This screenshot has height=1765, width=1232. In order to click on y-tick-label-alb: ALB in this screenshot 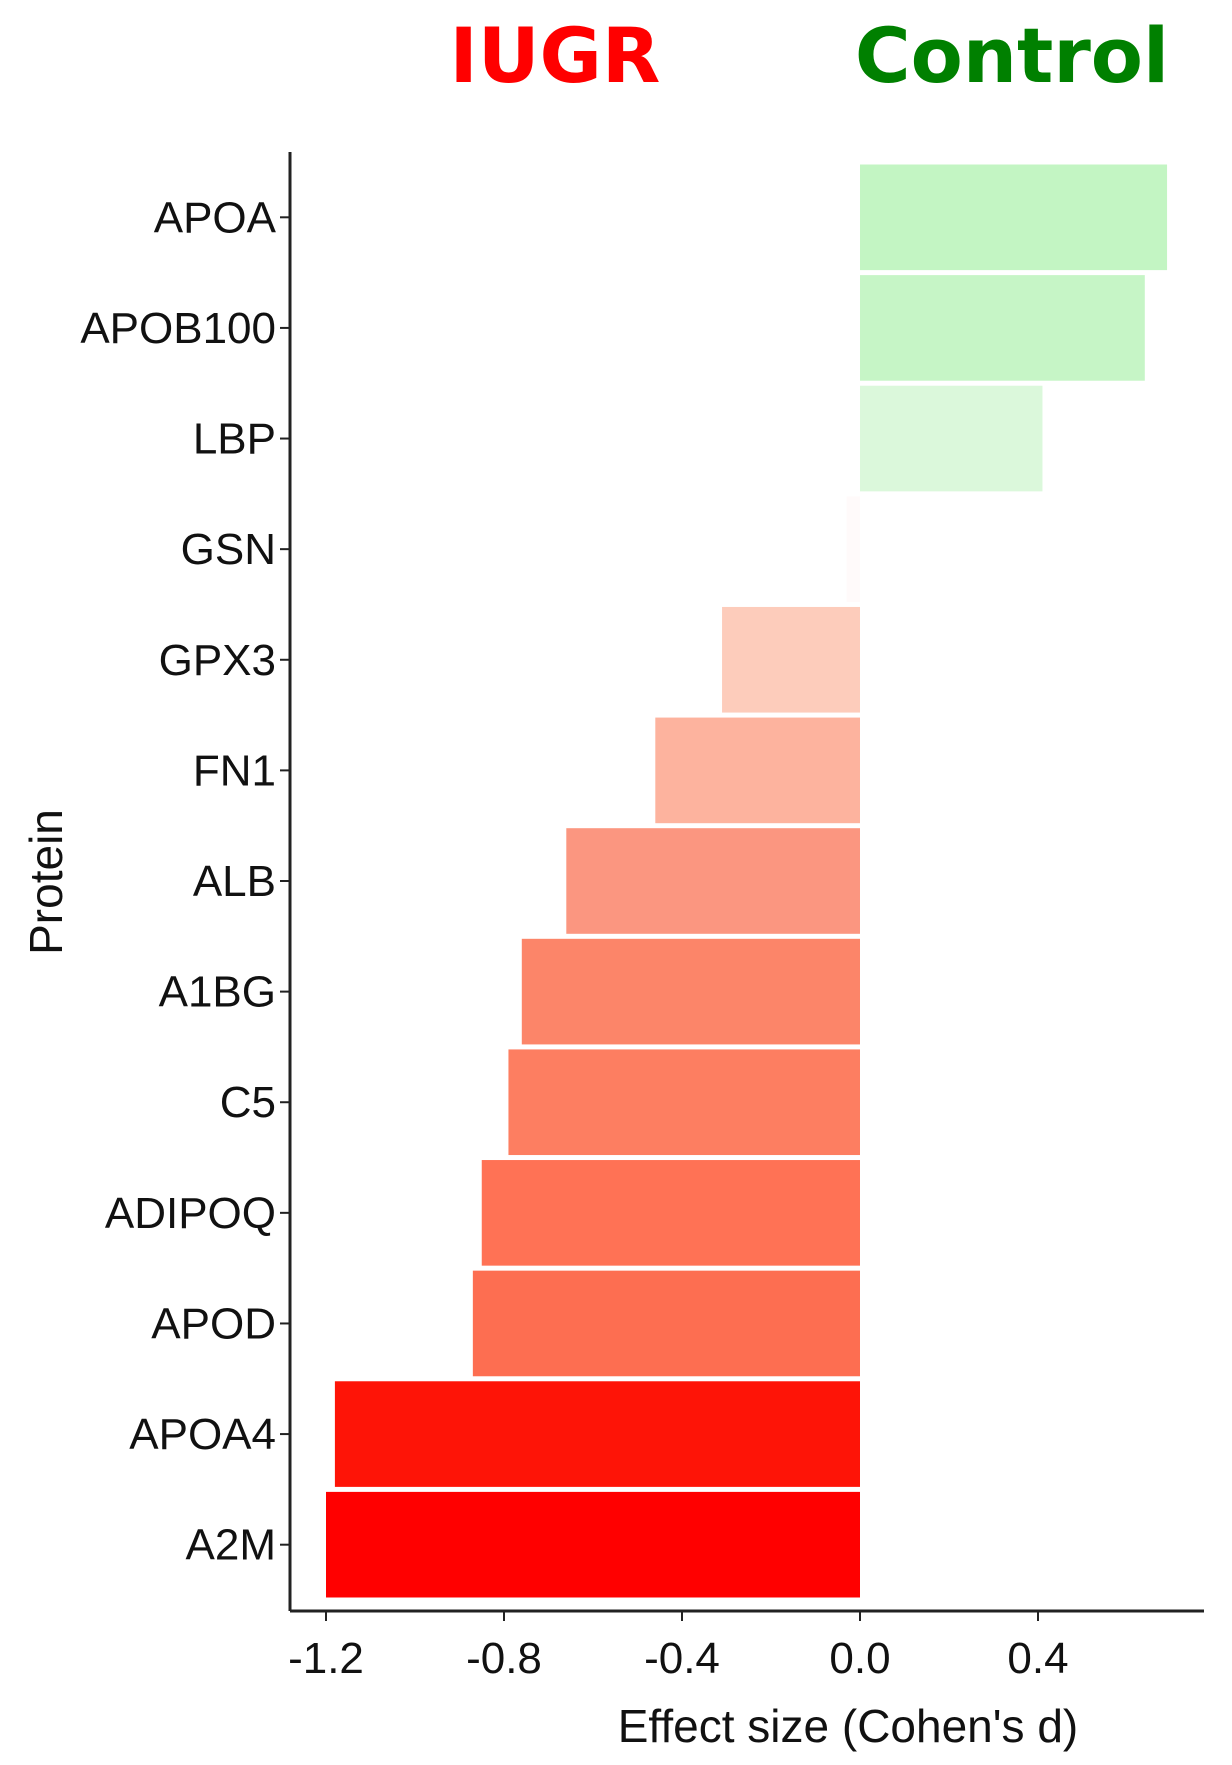, I will do `click(234, 881)`.